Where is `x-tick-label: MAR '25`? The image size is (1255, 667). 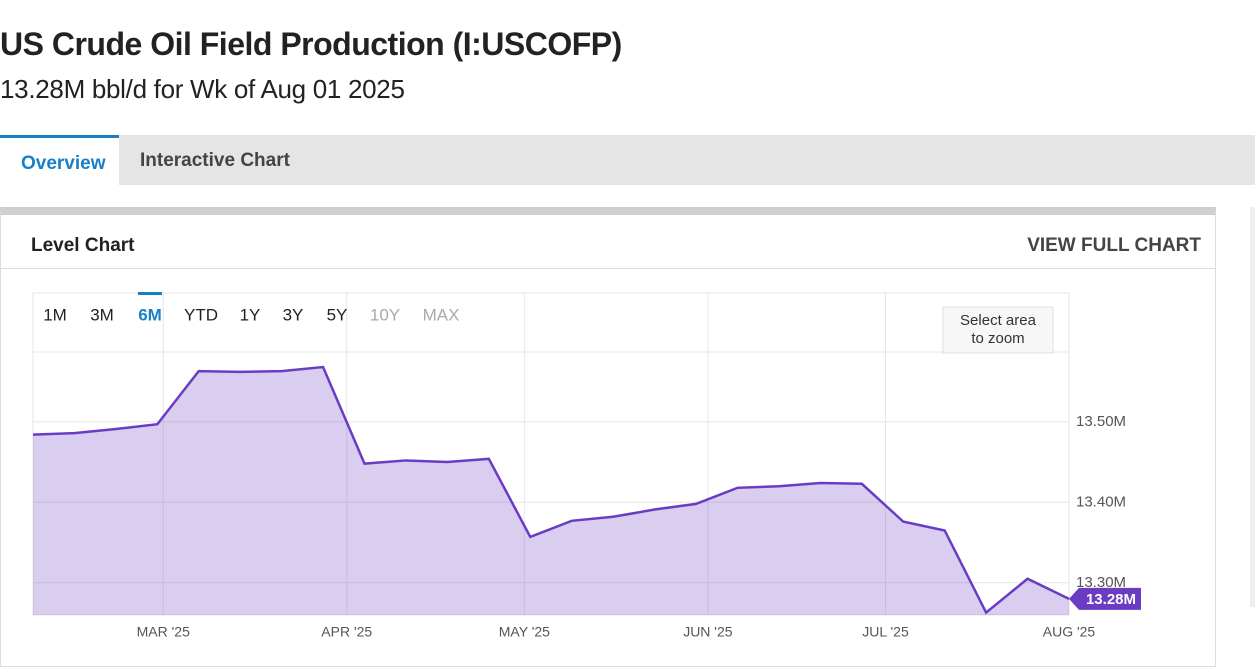 x-tick-label: MAR '25 is located at coordinates (163, 632).